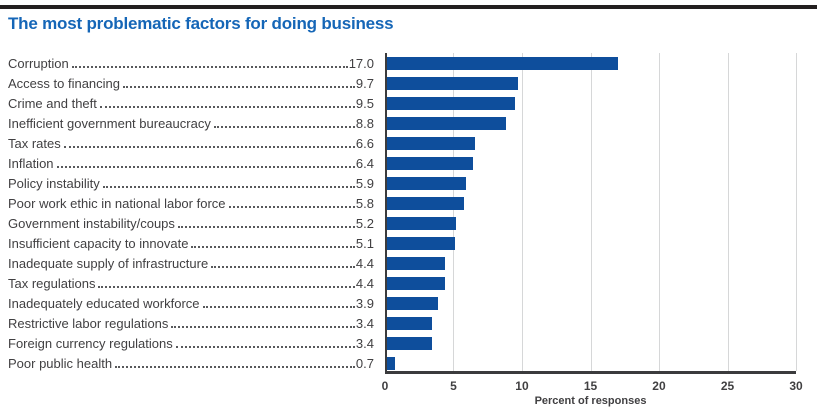 The image size is (817, 416). I want to click on category-label: Foreign currency regulations, so click(90, 343).